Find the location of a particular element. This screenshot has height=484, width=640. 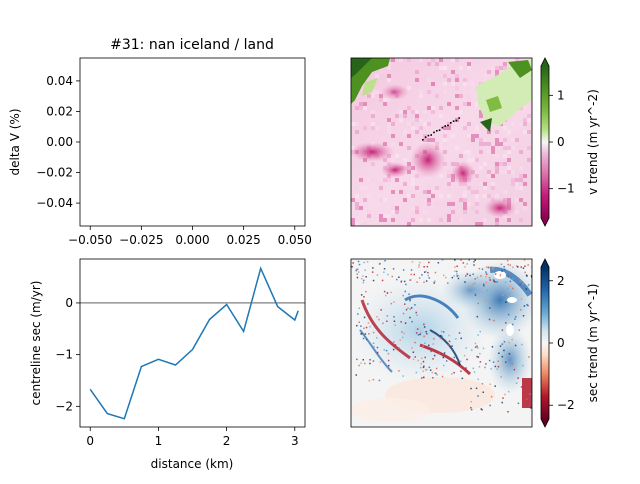

sec-trend-colorbar: 2 0 −2 sec trend (m yr^-1) is located at coordinates (570, 343).